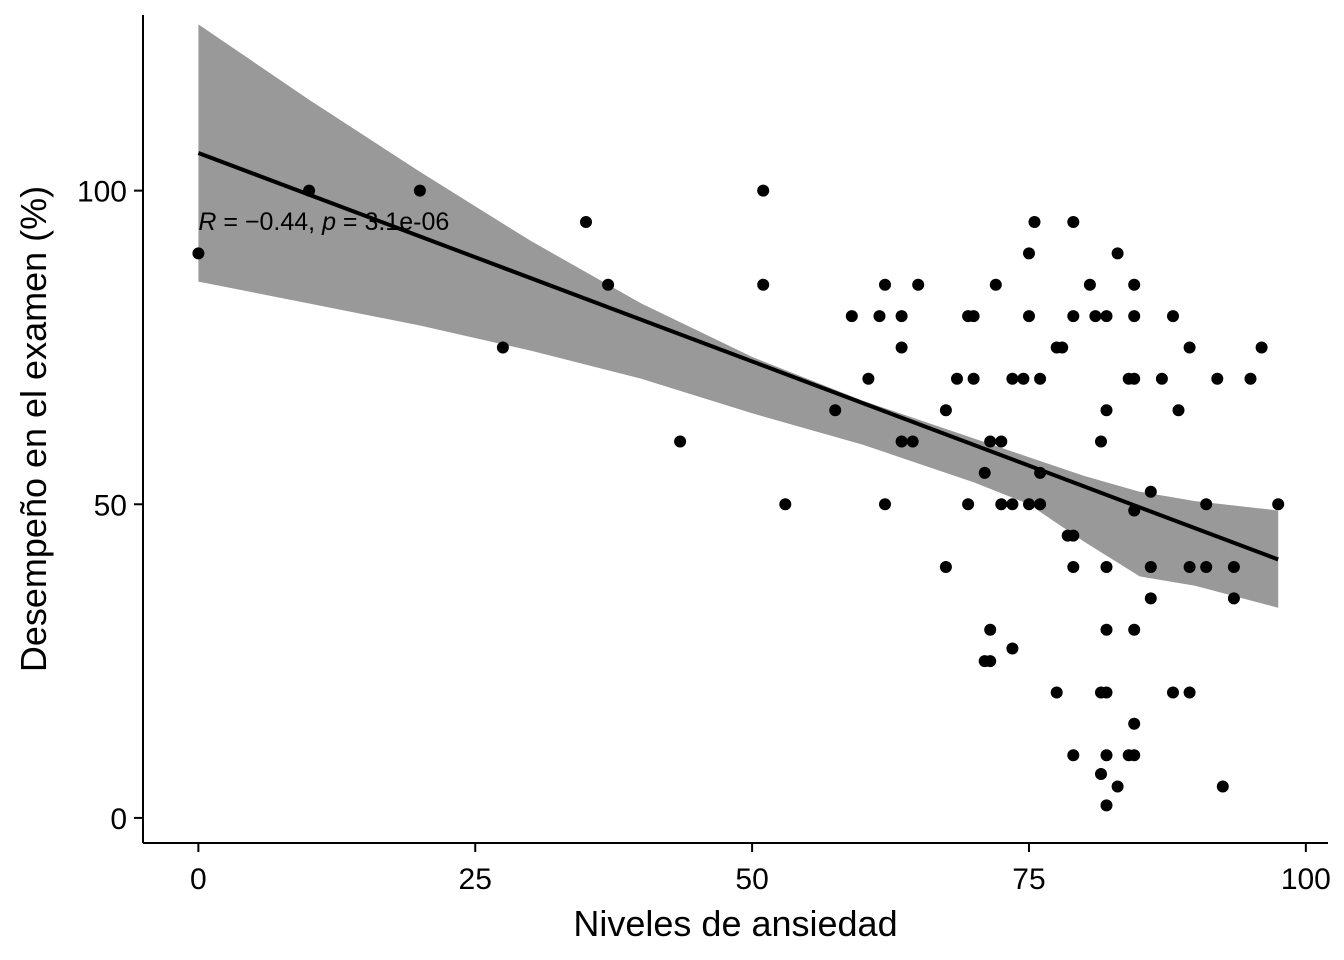  Describe the element at coordinates (33, 429) in the screenshot. I see `y-axis-title: Desempeño en el examen (%)` at that location.